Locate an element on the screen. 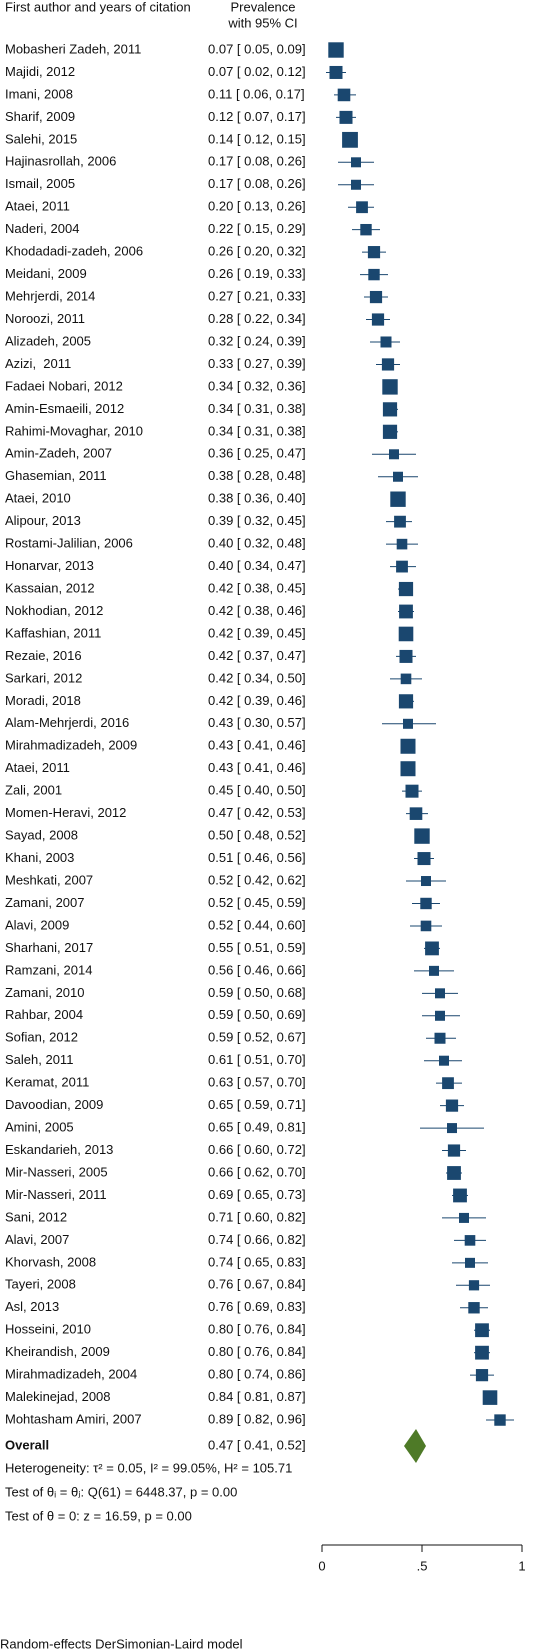 This screenshot has height=1652, width=551. study-name: Mehrjerdi, 2014 is located at coordinates (50, 295).